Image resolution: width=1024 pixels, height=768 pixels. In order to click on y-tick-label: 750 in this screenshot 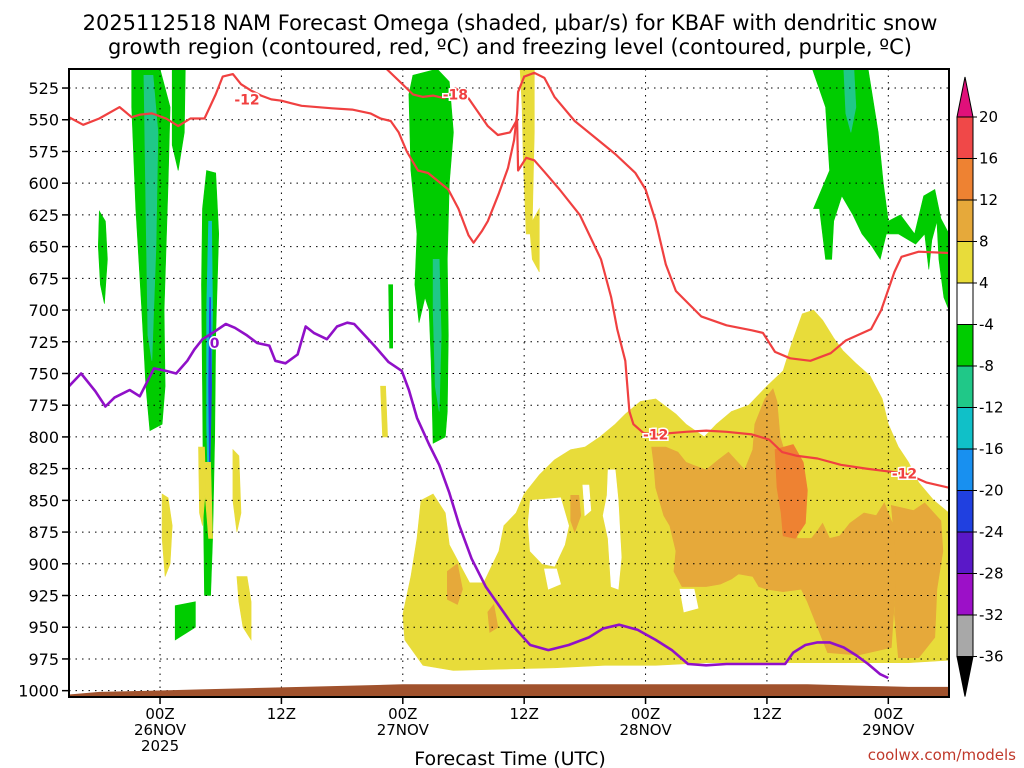, I will do `click(43, 373)`.